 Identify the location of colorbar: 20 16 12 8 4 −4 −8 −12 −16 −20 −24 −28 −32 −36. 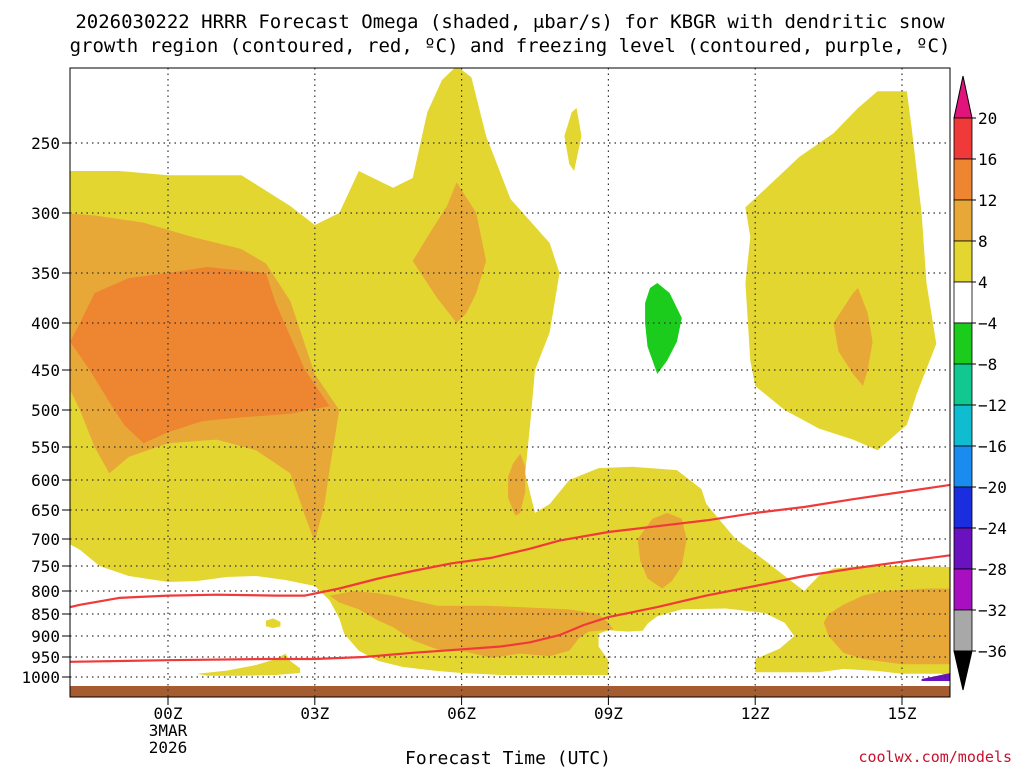
(980, 383).